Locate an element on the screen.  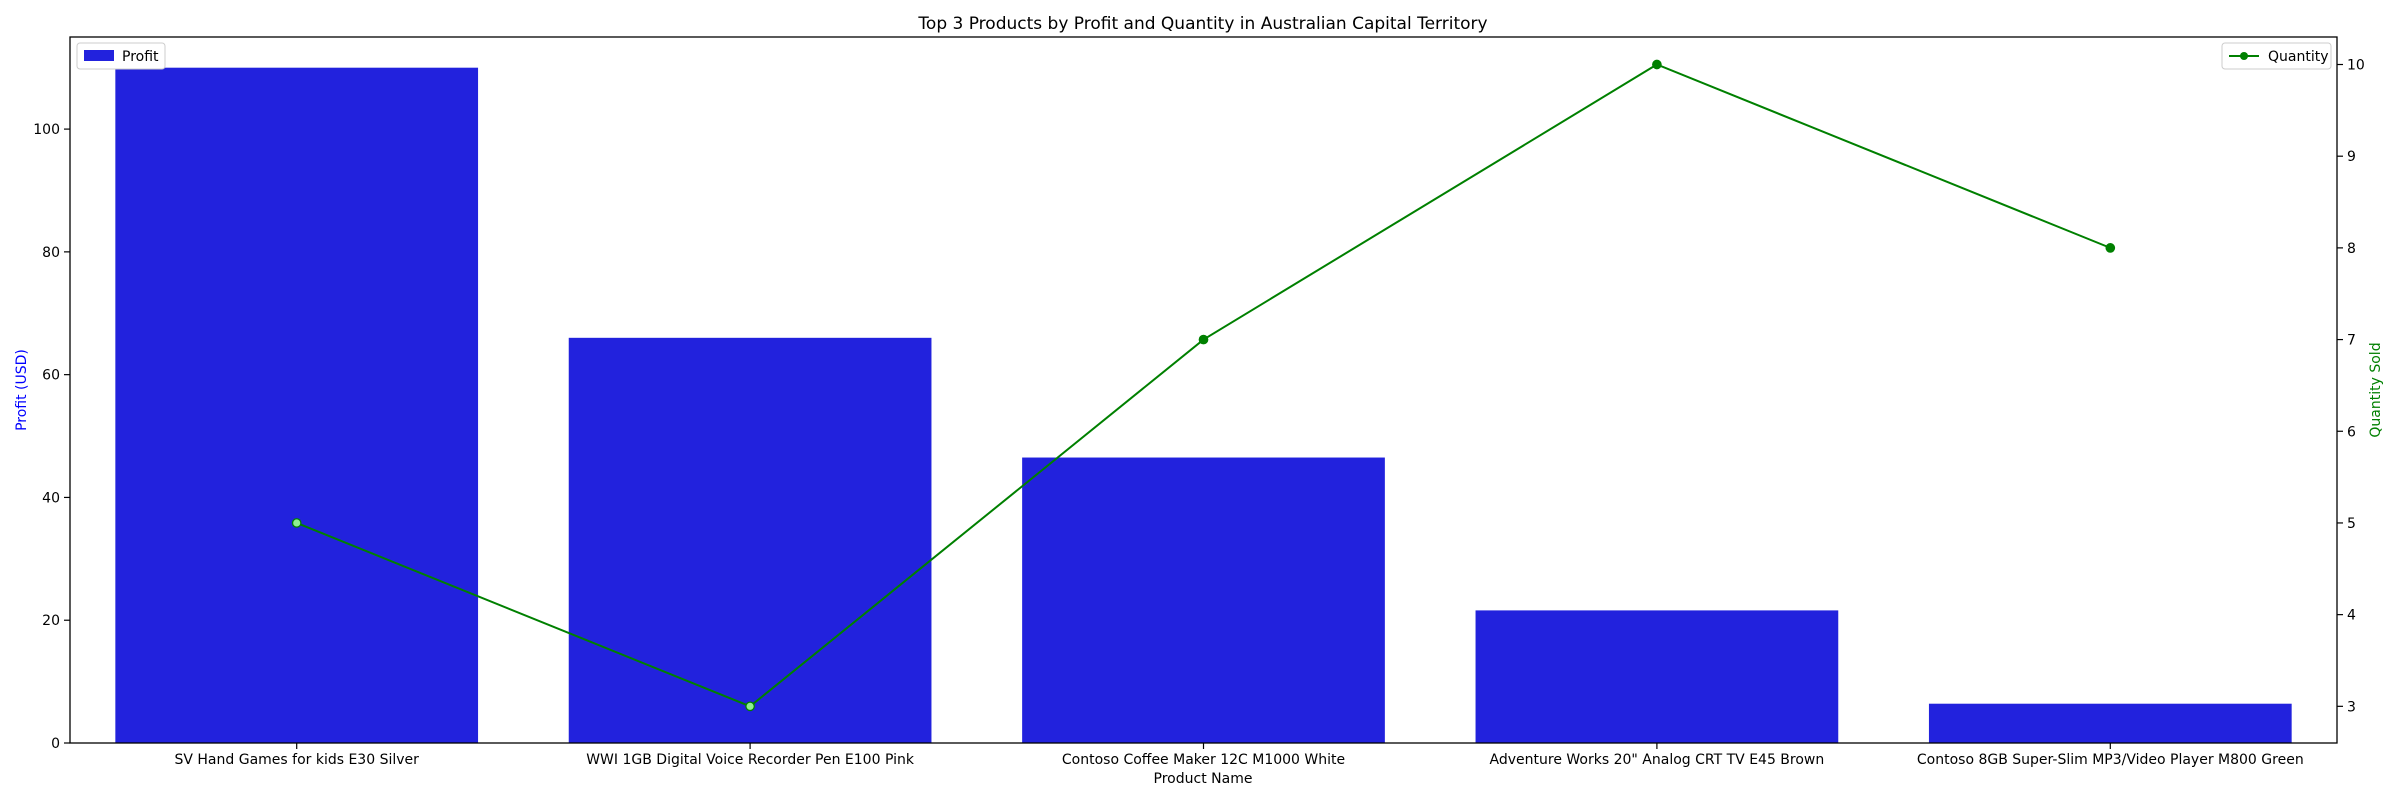
x-axis-title: Product Name is located at coordinates (1203, 779).